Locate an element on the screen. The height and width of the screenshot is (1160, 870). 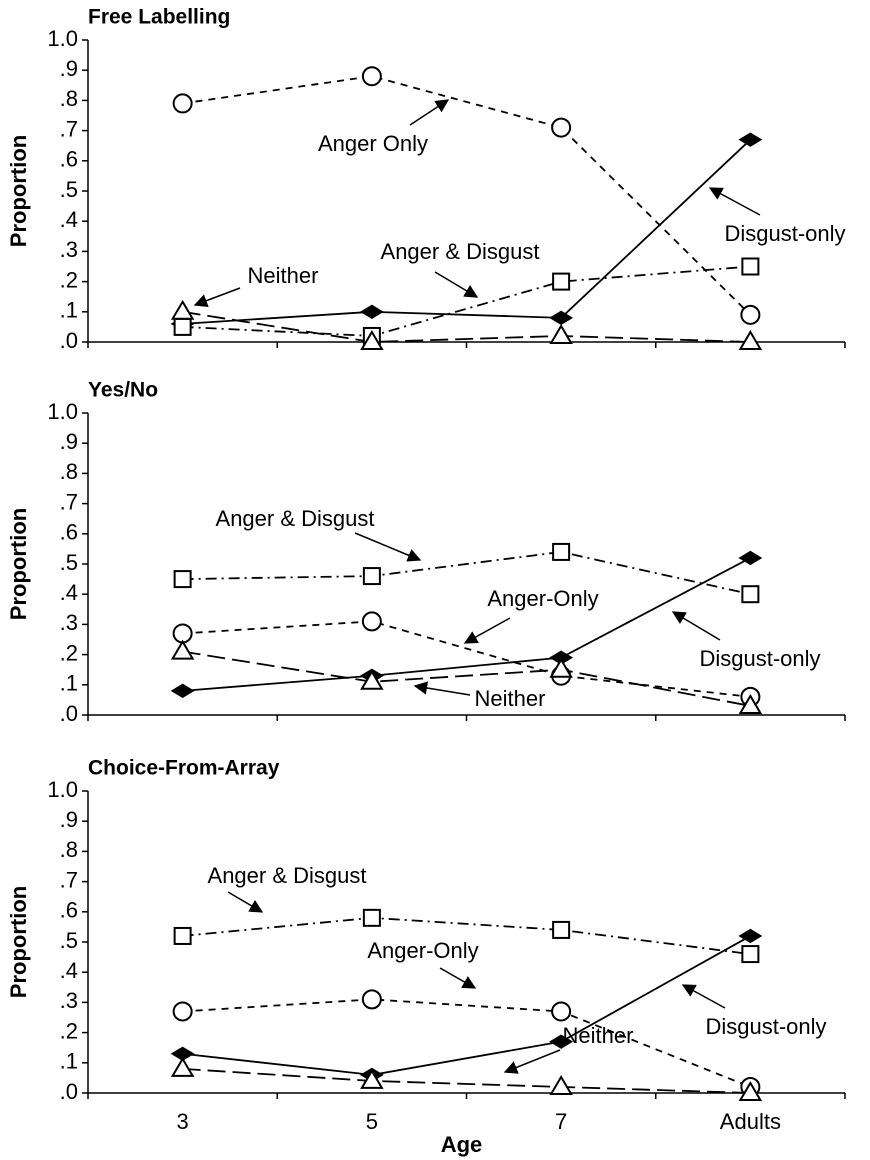
chart-title: Free Labelling is located at coordinates (159, 17).